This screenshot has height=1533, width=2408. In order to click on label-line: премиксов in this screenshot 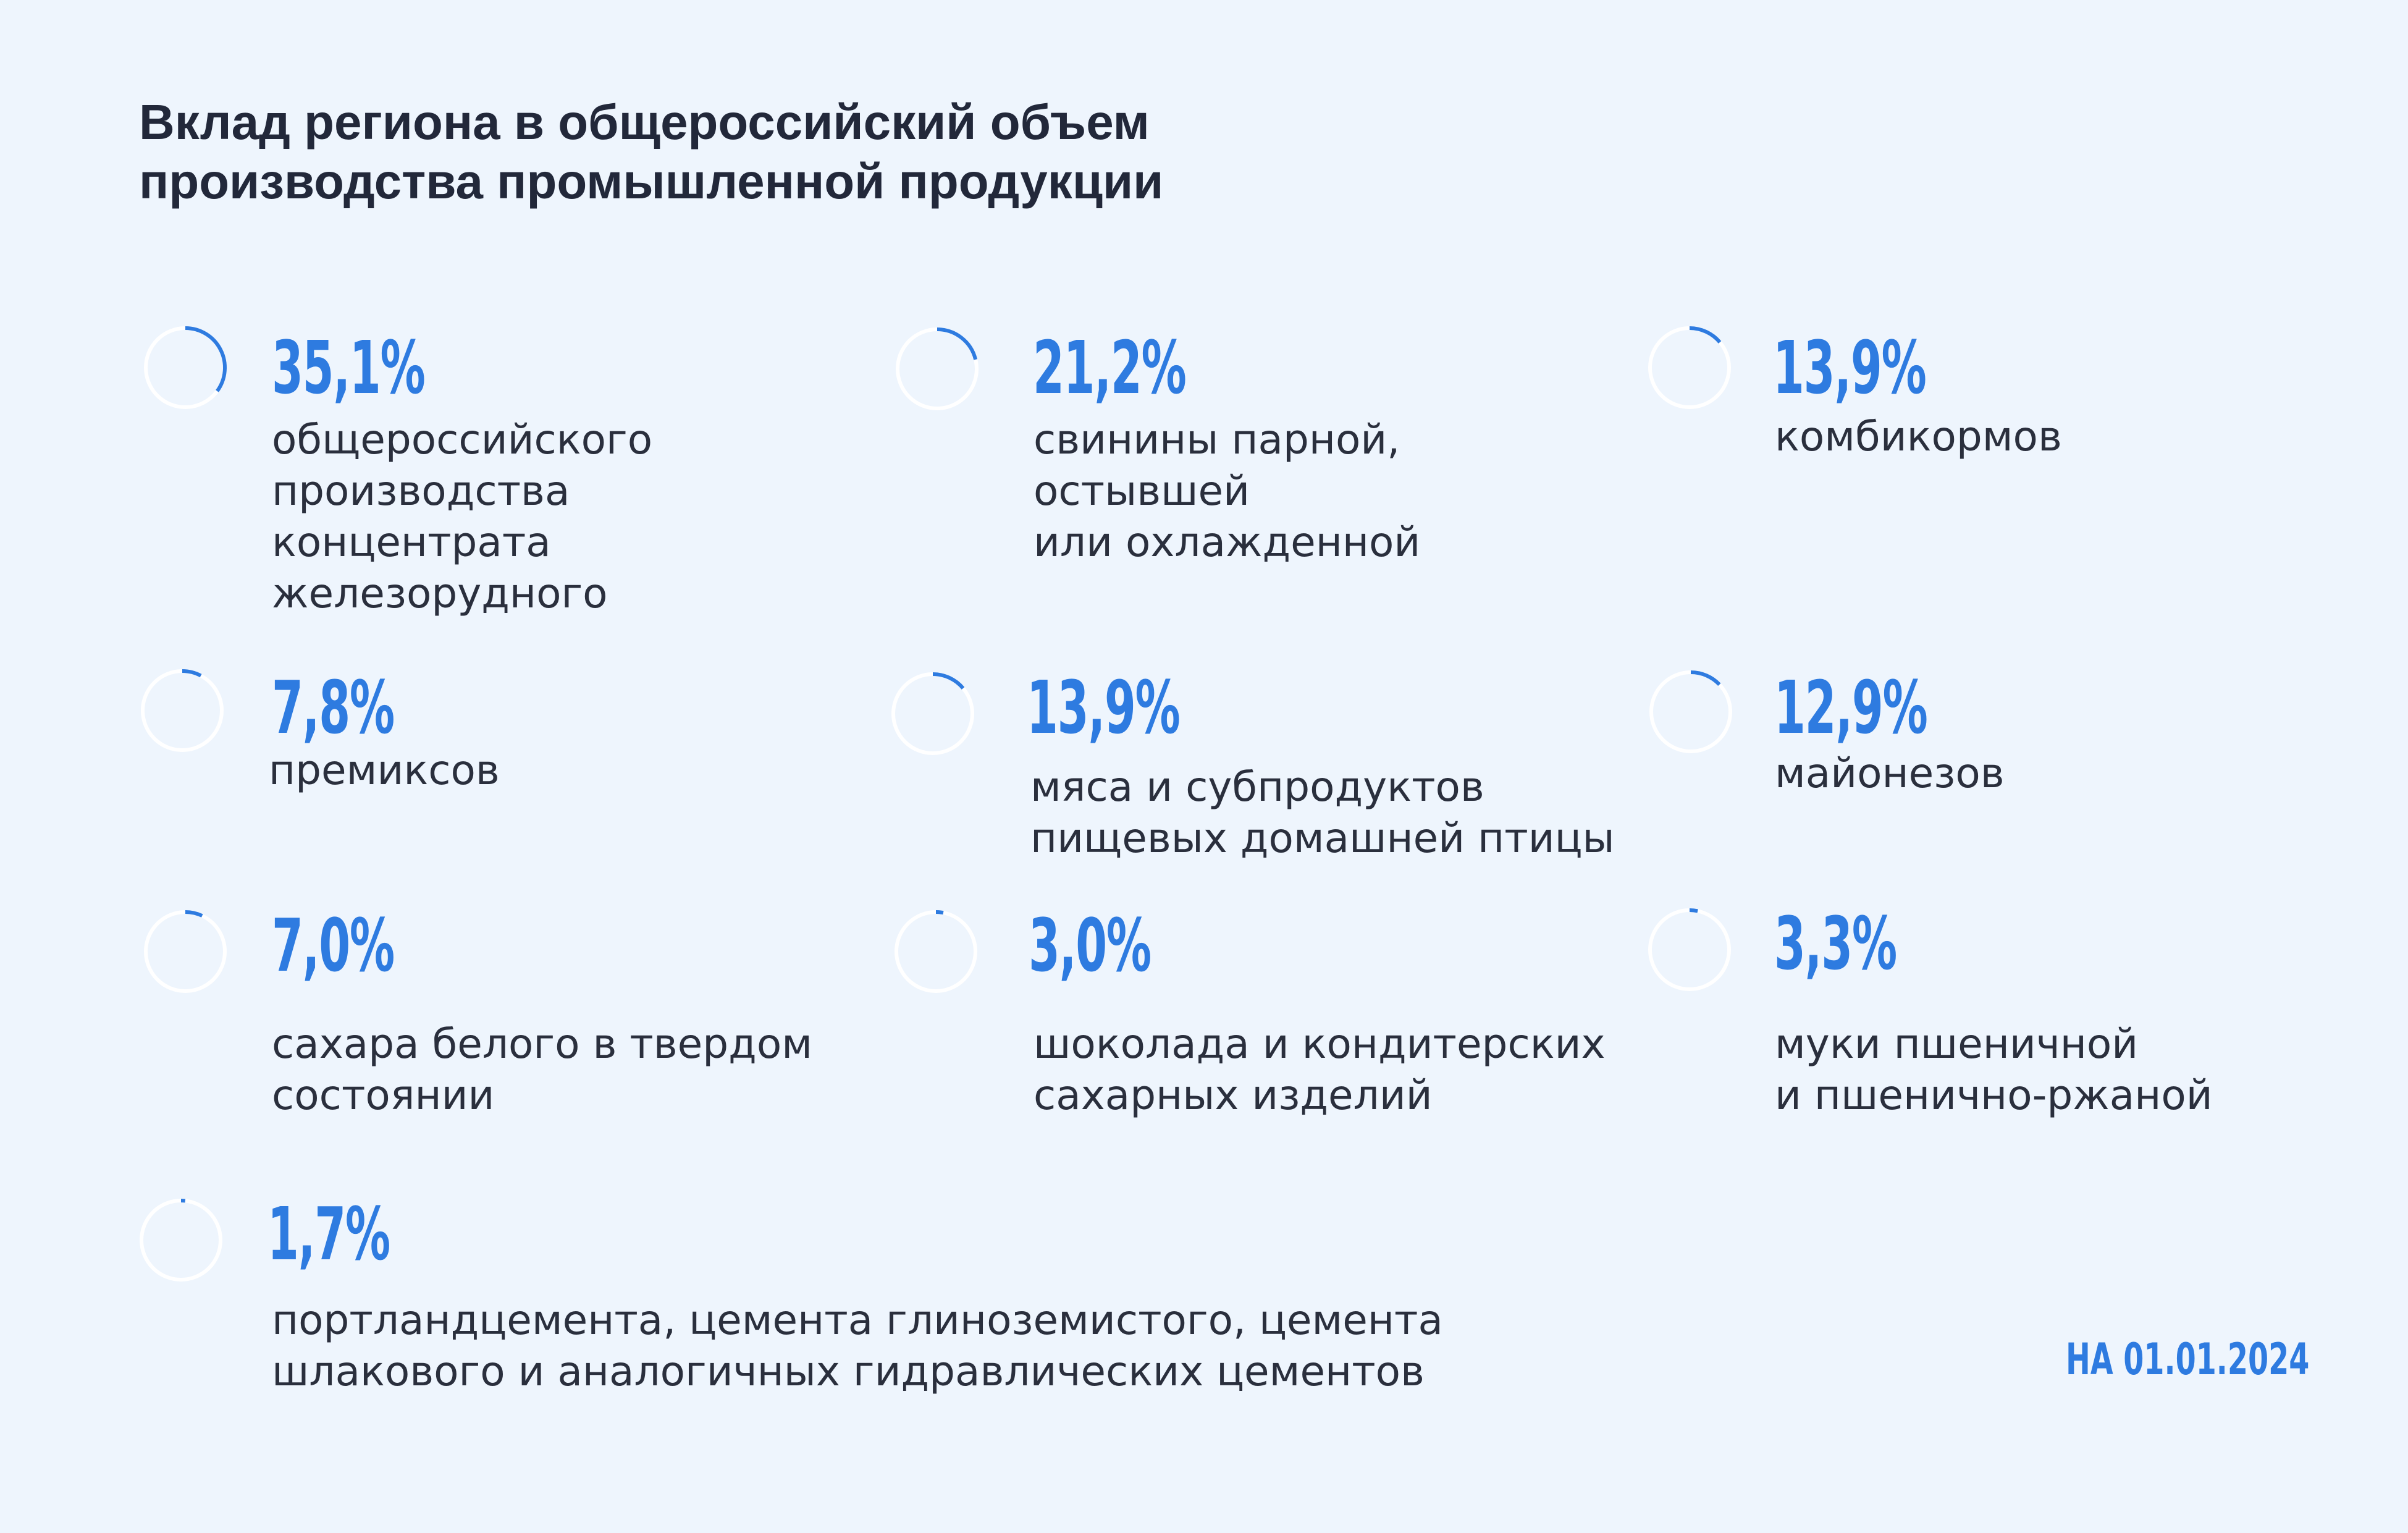, I will do `click(384, 770)`.